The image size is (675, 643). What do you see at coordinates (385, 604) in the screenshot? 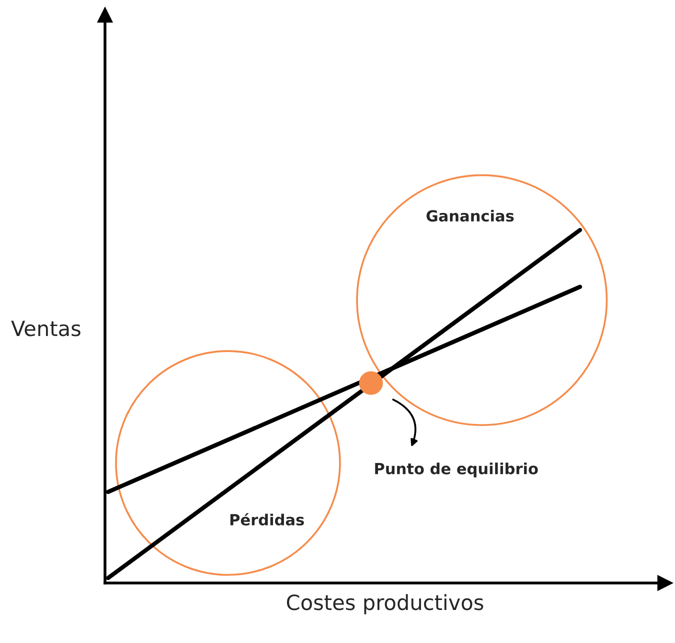
I see `x-axis-title: Costes productivos` at bounding box center [385, 604].